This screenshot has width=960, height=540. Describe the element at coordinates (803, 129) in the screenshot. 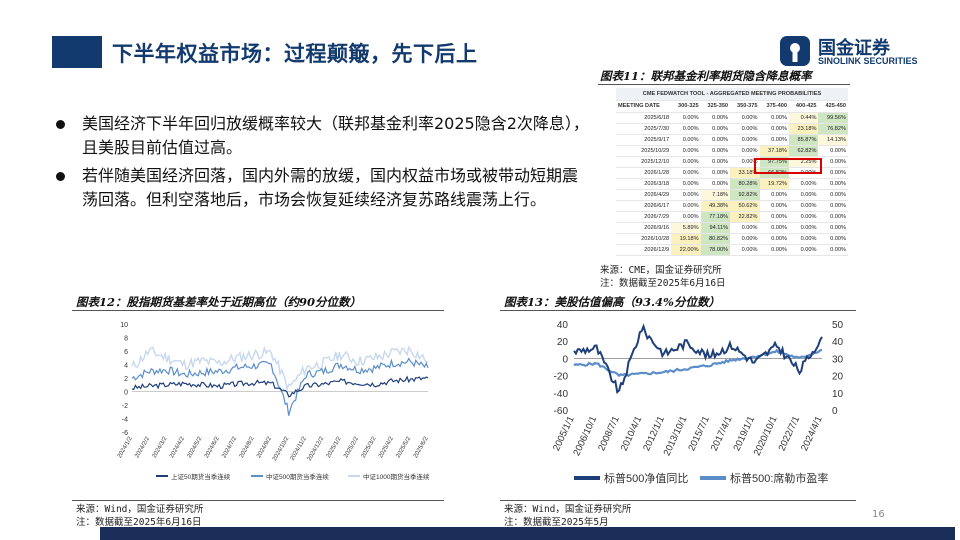

I see `probability-cell: 23.18%` at that location.